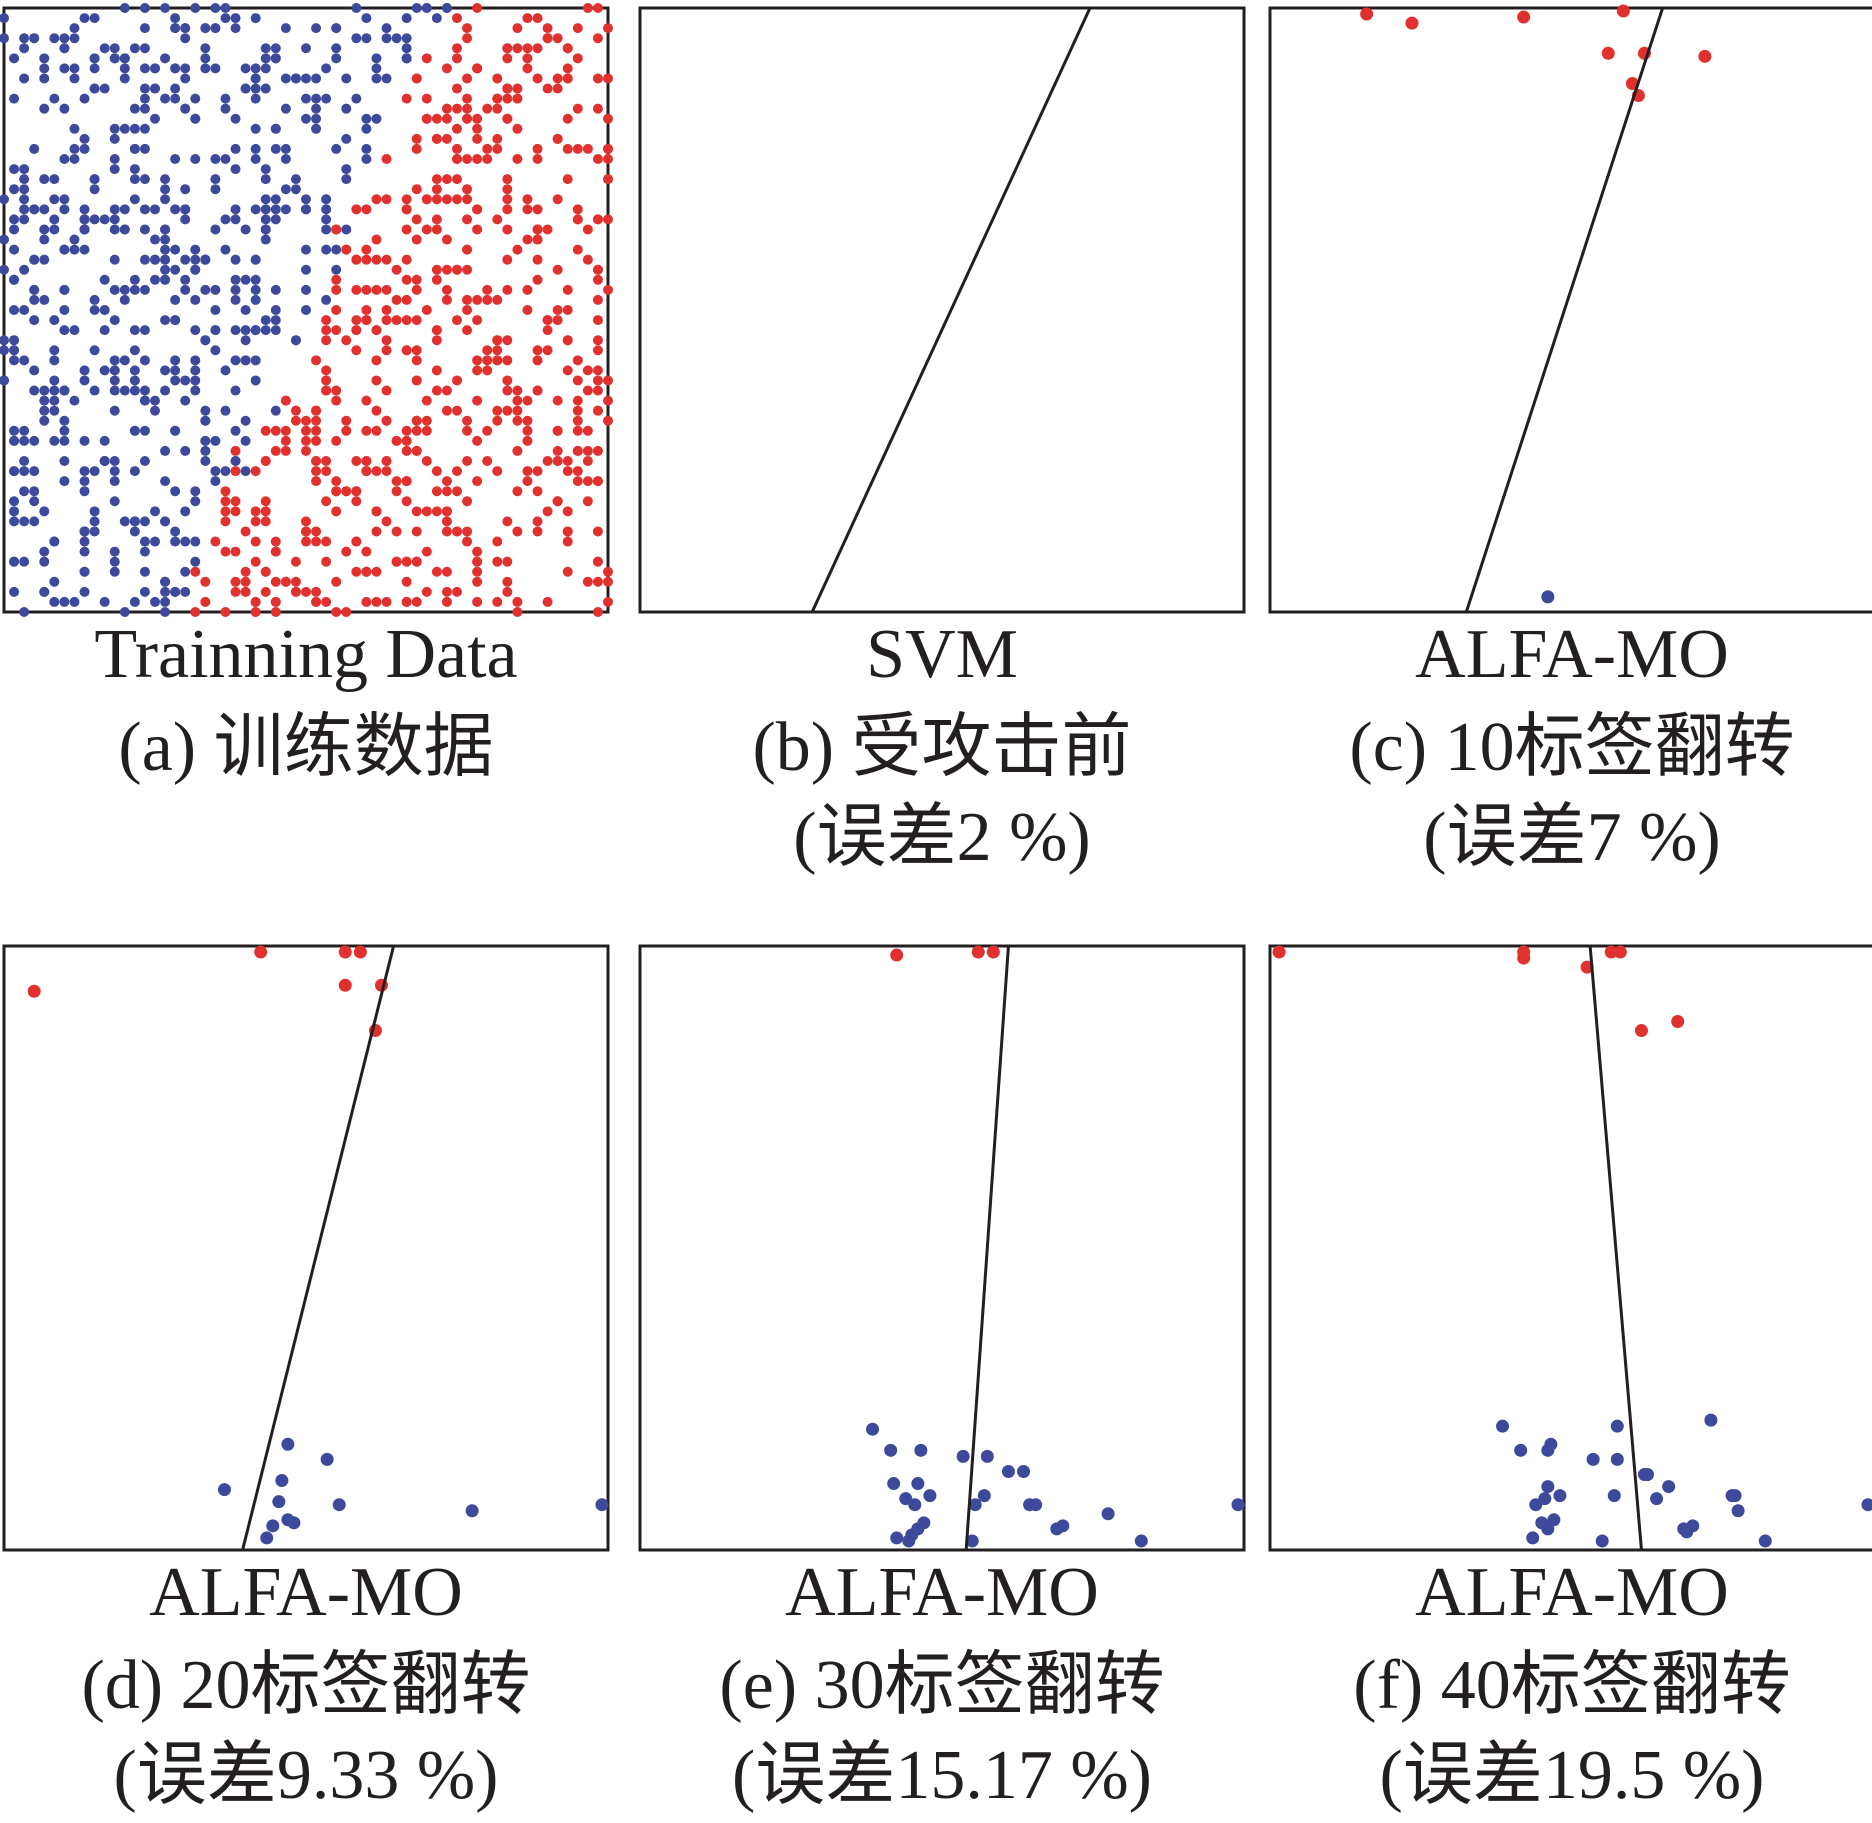 This screenshot has width=1872, height=1823. Describe the element at coordinates (305, 1685) in the screenshot. I see `panel-d-caption-2: (d) 20标签翻转` at that location.